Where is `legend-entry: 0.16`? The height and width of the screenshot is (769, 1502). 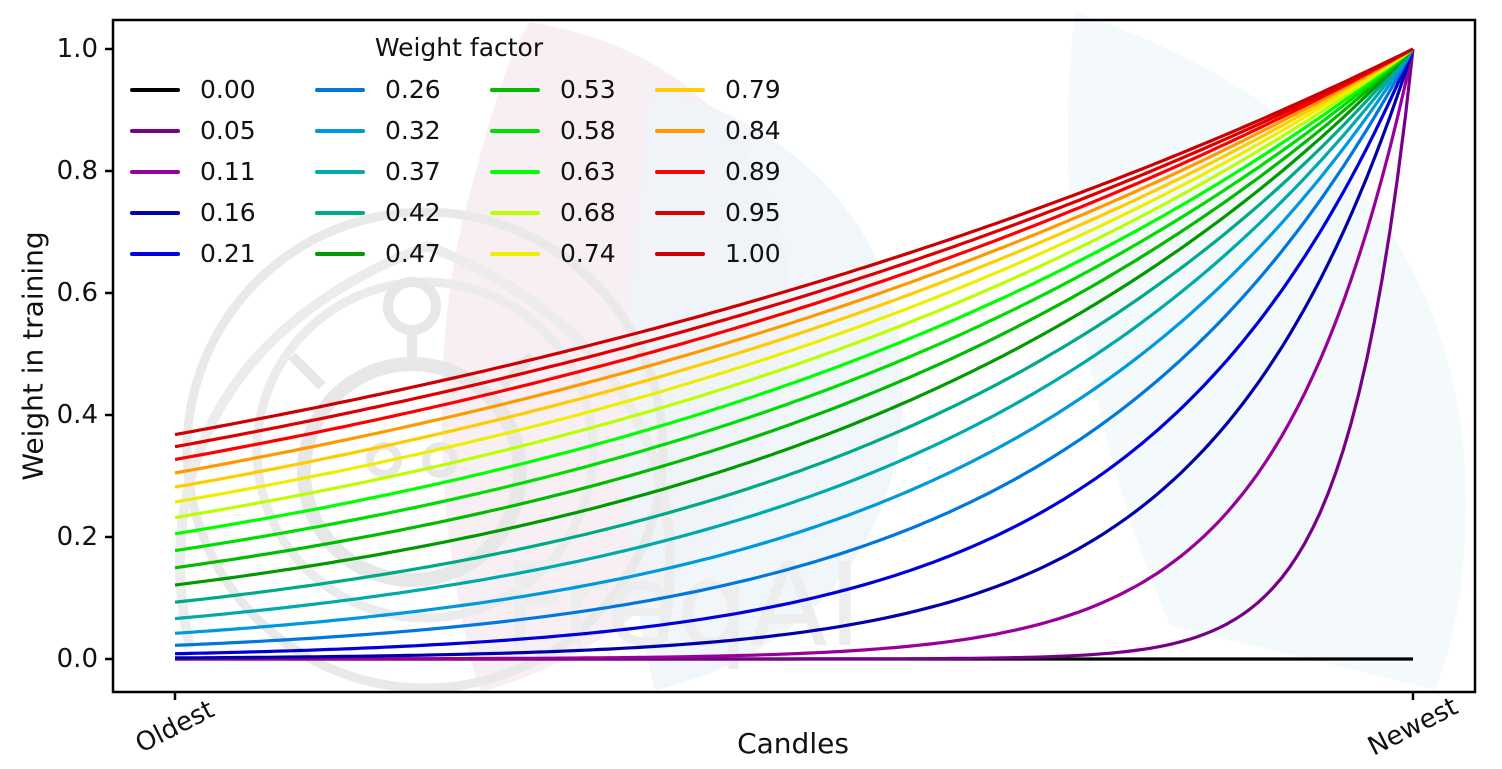 legend-entry: 0.16 is located at coordinates (222, 212).